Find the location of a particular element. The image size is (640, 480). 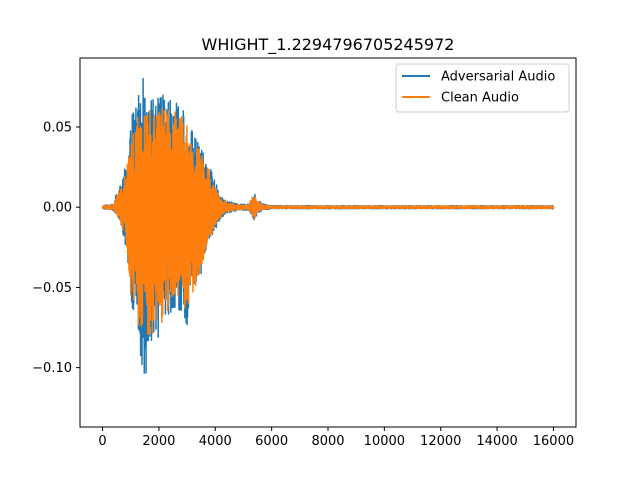

x-tick-label: 8000 is located at coordinates (327, 441).